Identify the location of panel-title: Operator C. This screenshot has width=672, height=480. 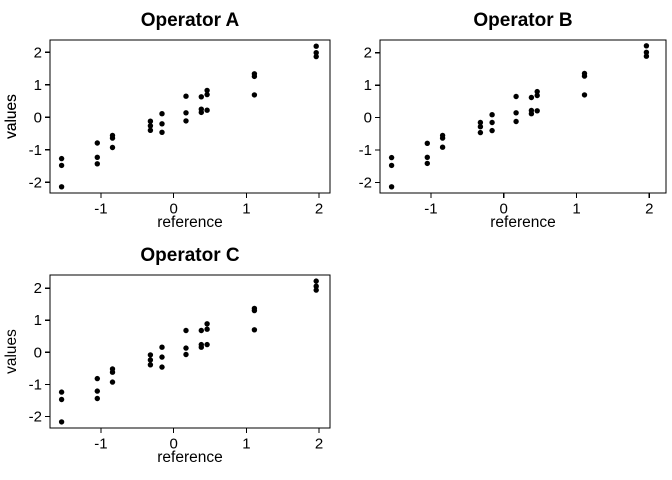
(190, 255).